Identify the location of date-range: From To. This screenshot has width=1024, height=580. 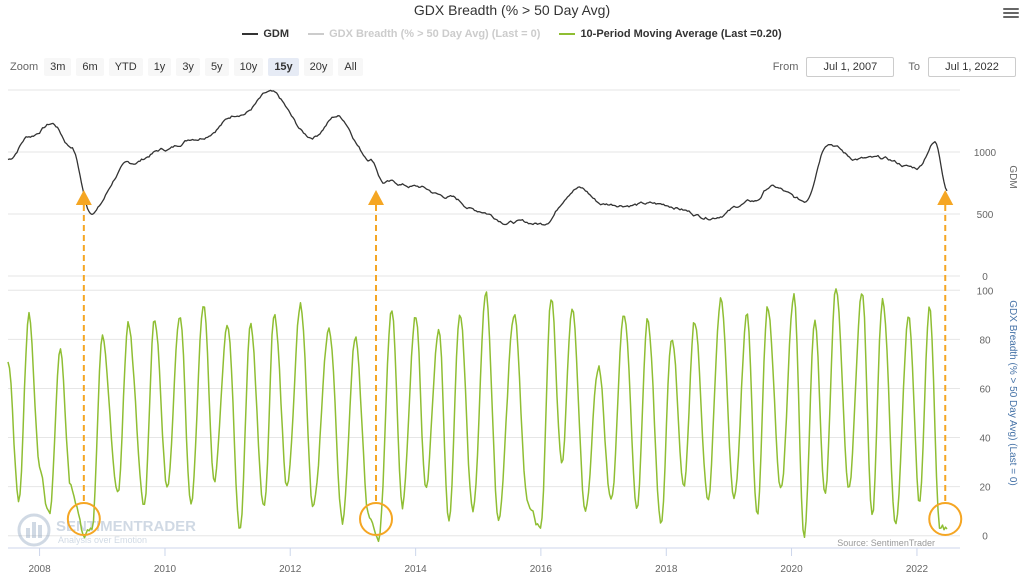
(887, 67).